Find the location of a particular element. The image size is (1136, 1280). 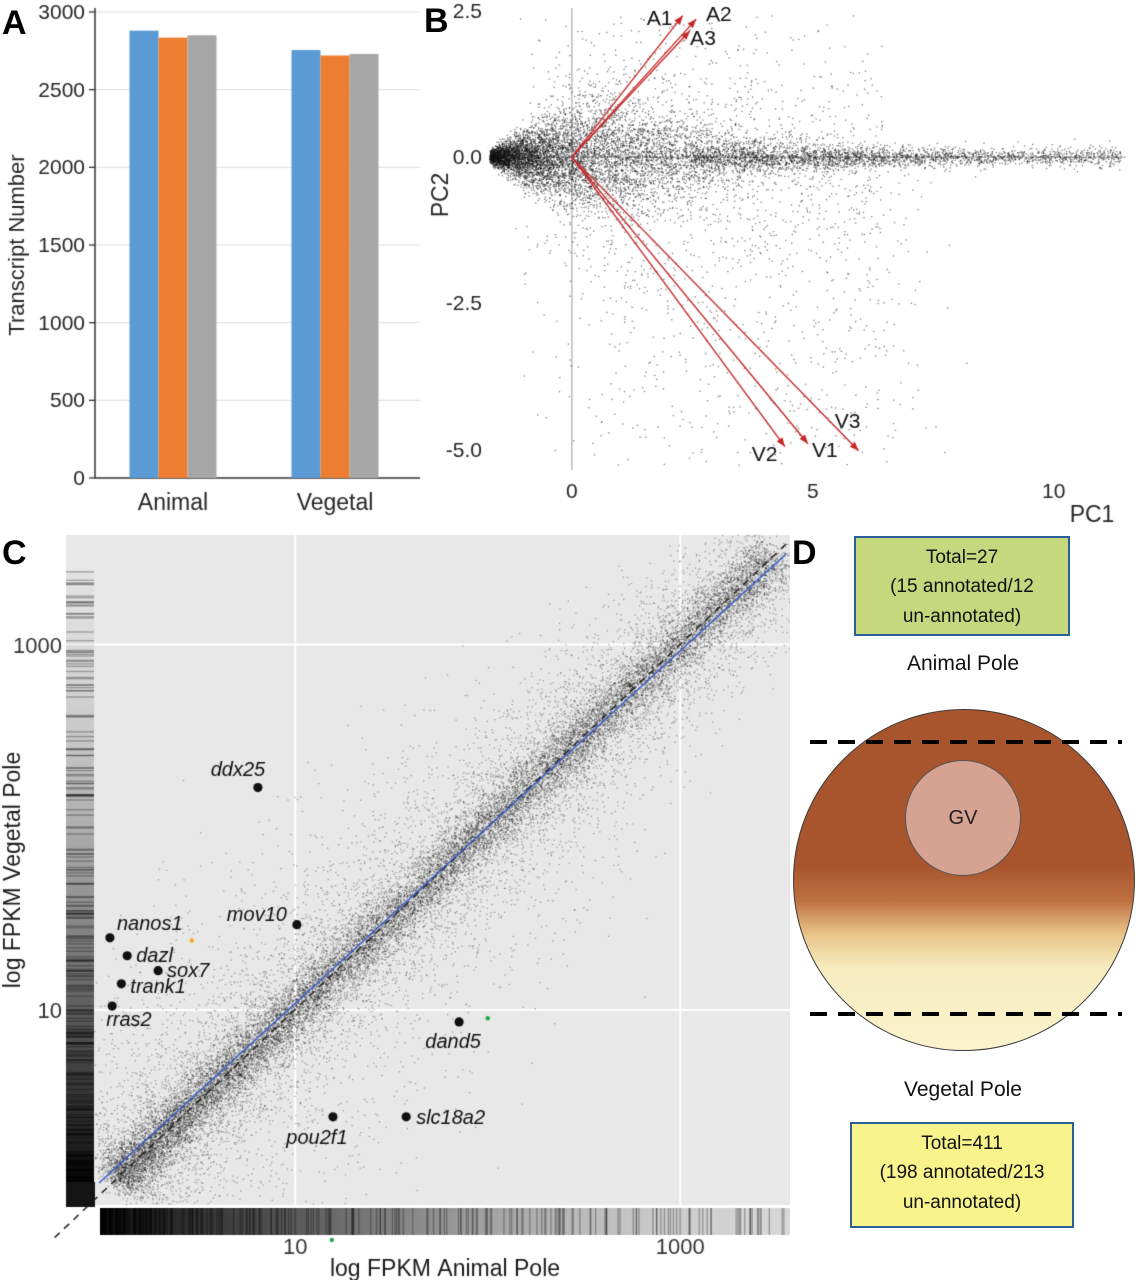

animal-total-line2: (15 annotated/12 is located at coordinates (962, 587).